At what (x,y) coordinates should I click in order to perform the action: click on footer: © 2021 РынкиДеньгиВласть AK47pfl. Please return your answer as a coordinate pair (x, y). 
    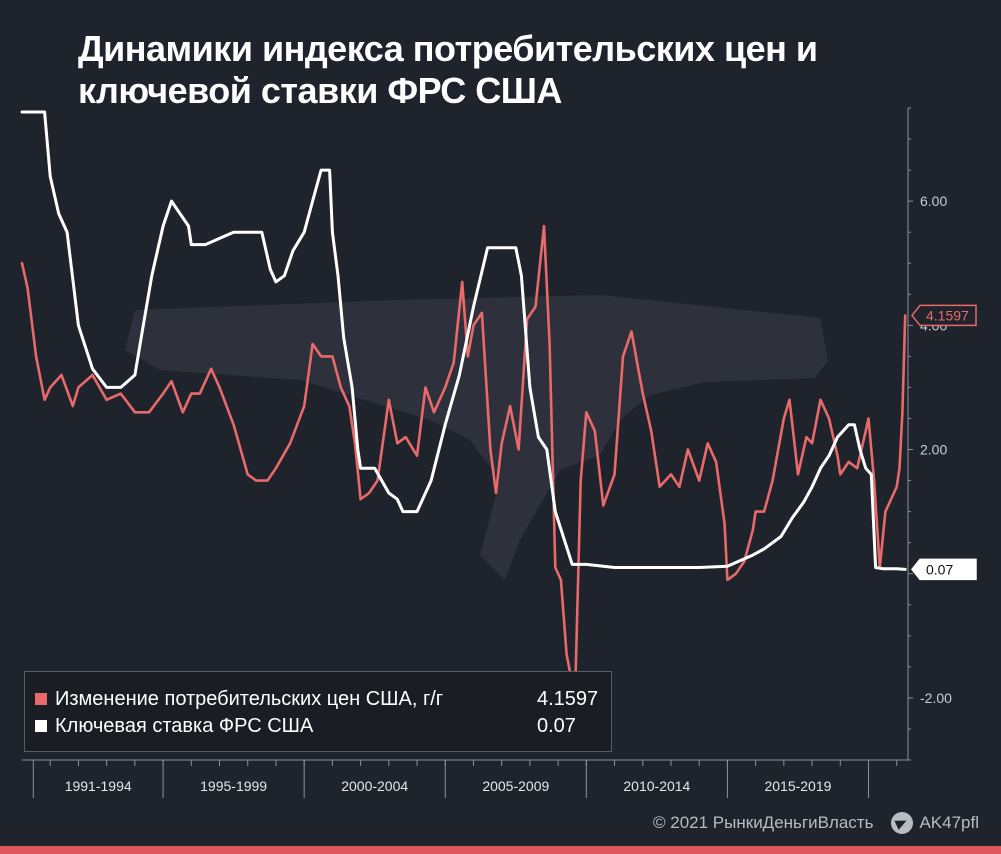
    Looking at the image, I should click on (816, 823).